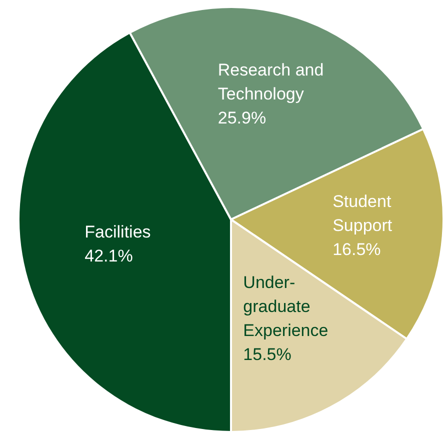 Image resolution: width=446 pixels, height=433 pixels. Describe the element at coordinates (271, 82) in the screenshot. I see `slice-label: Research and Technology` at that location.